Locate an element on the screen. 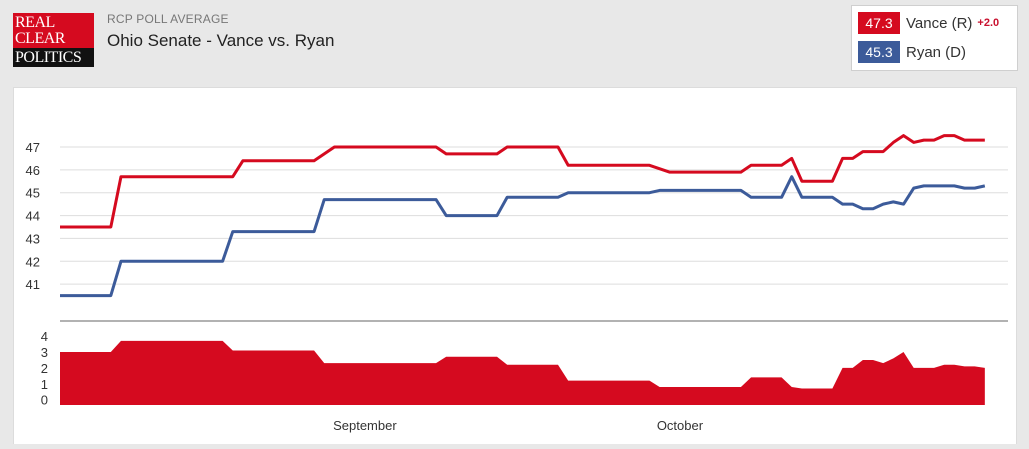 This screenshot has width=1029, height=449. y-tick-label-47: 47 is located at coordinates (33, 147).